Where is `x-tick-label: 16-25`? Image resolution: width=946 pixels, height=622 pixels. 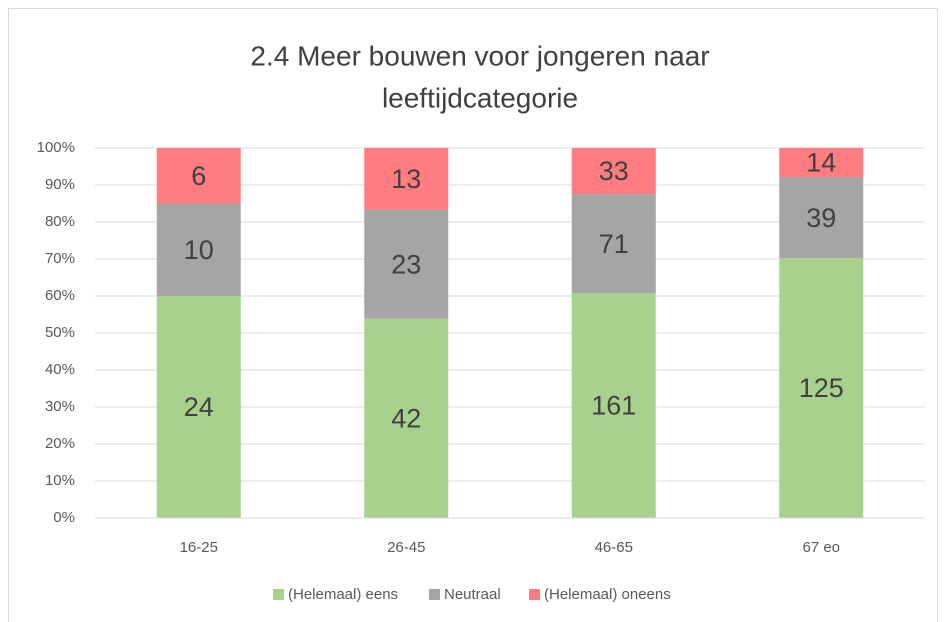 x-tick-label: 16-25 is located at coordinates (199, 547).